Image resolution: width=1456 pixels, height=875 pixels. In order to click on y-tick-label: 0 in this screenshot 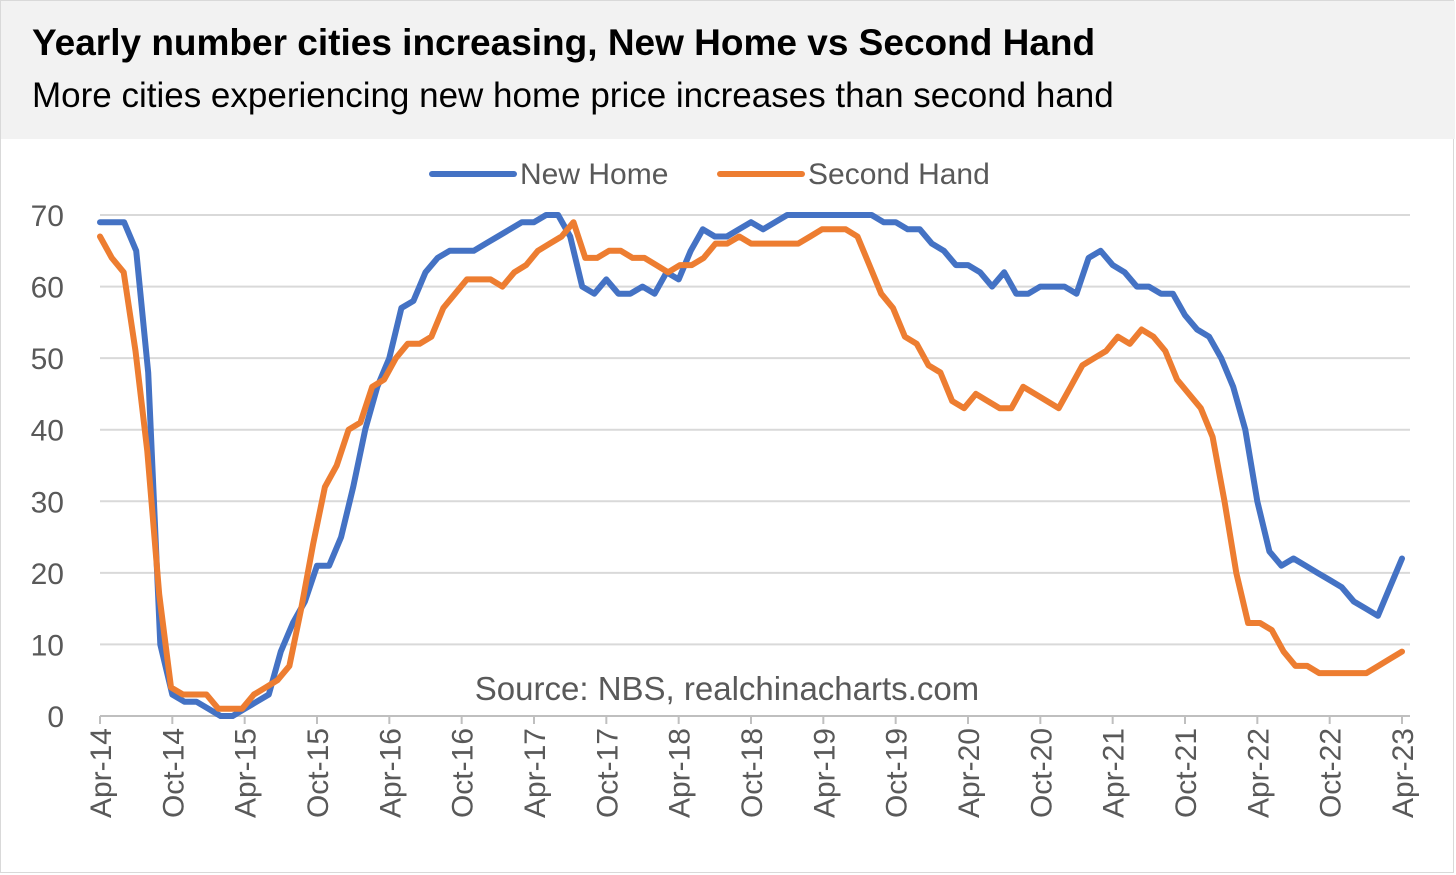, I will do `click(55, 717)`.